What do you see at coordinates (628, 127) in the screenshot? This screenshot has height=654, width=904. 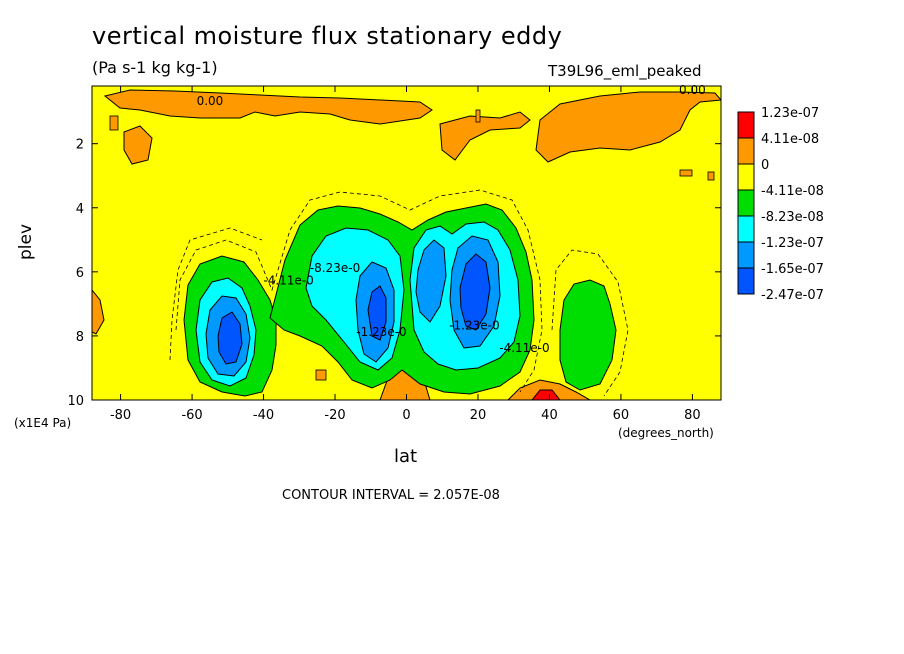 I see `positive-band-top-right` at bounding box center [628, 127].